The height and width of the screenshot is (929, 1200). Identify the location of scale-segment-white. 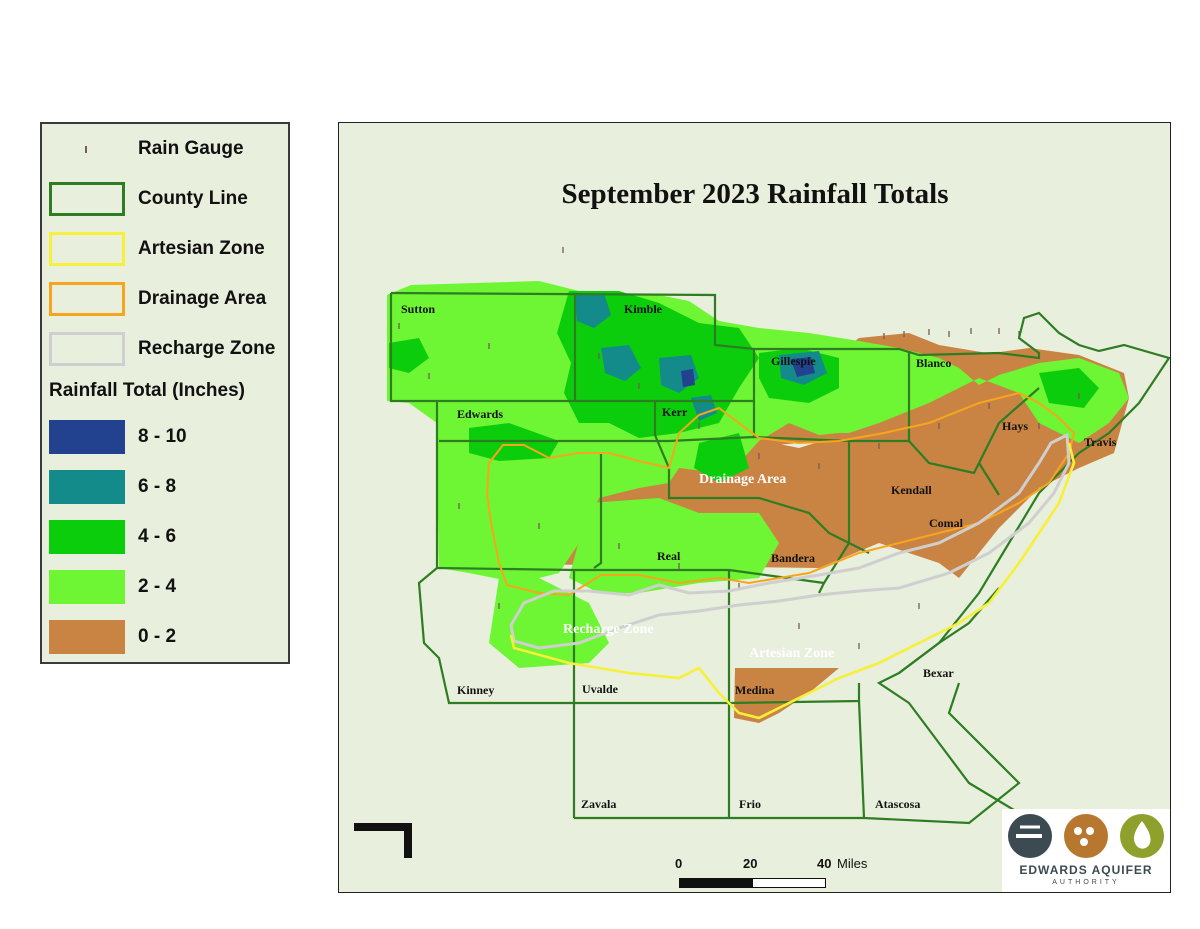
(789, 883).